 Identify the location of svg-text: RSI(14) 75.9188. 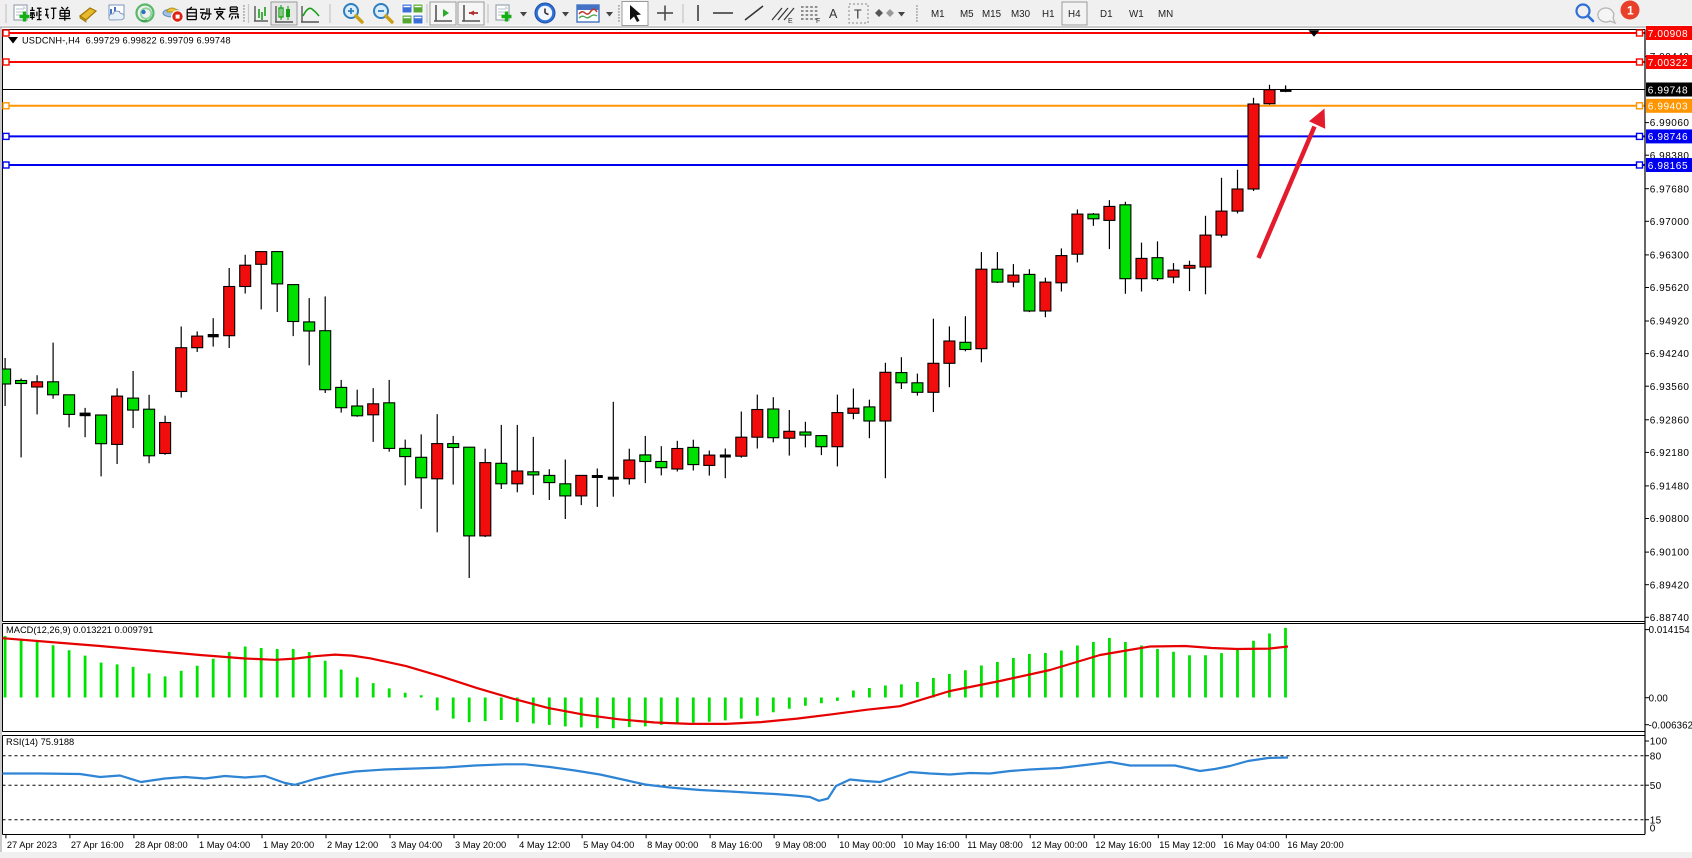
(40, 742).